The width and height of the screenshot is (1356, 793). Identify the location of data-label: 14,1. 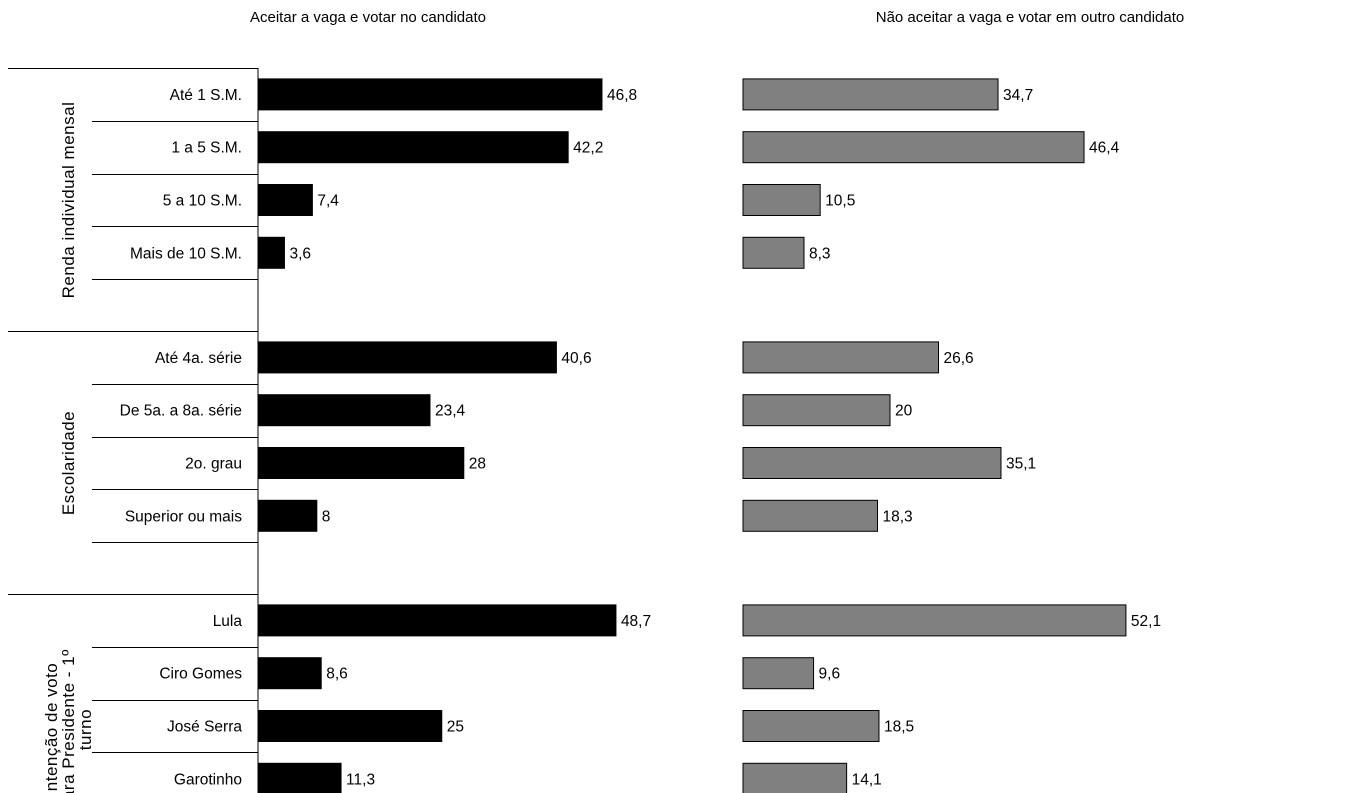
(867, 779).